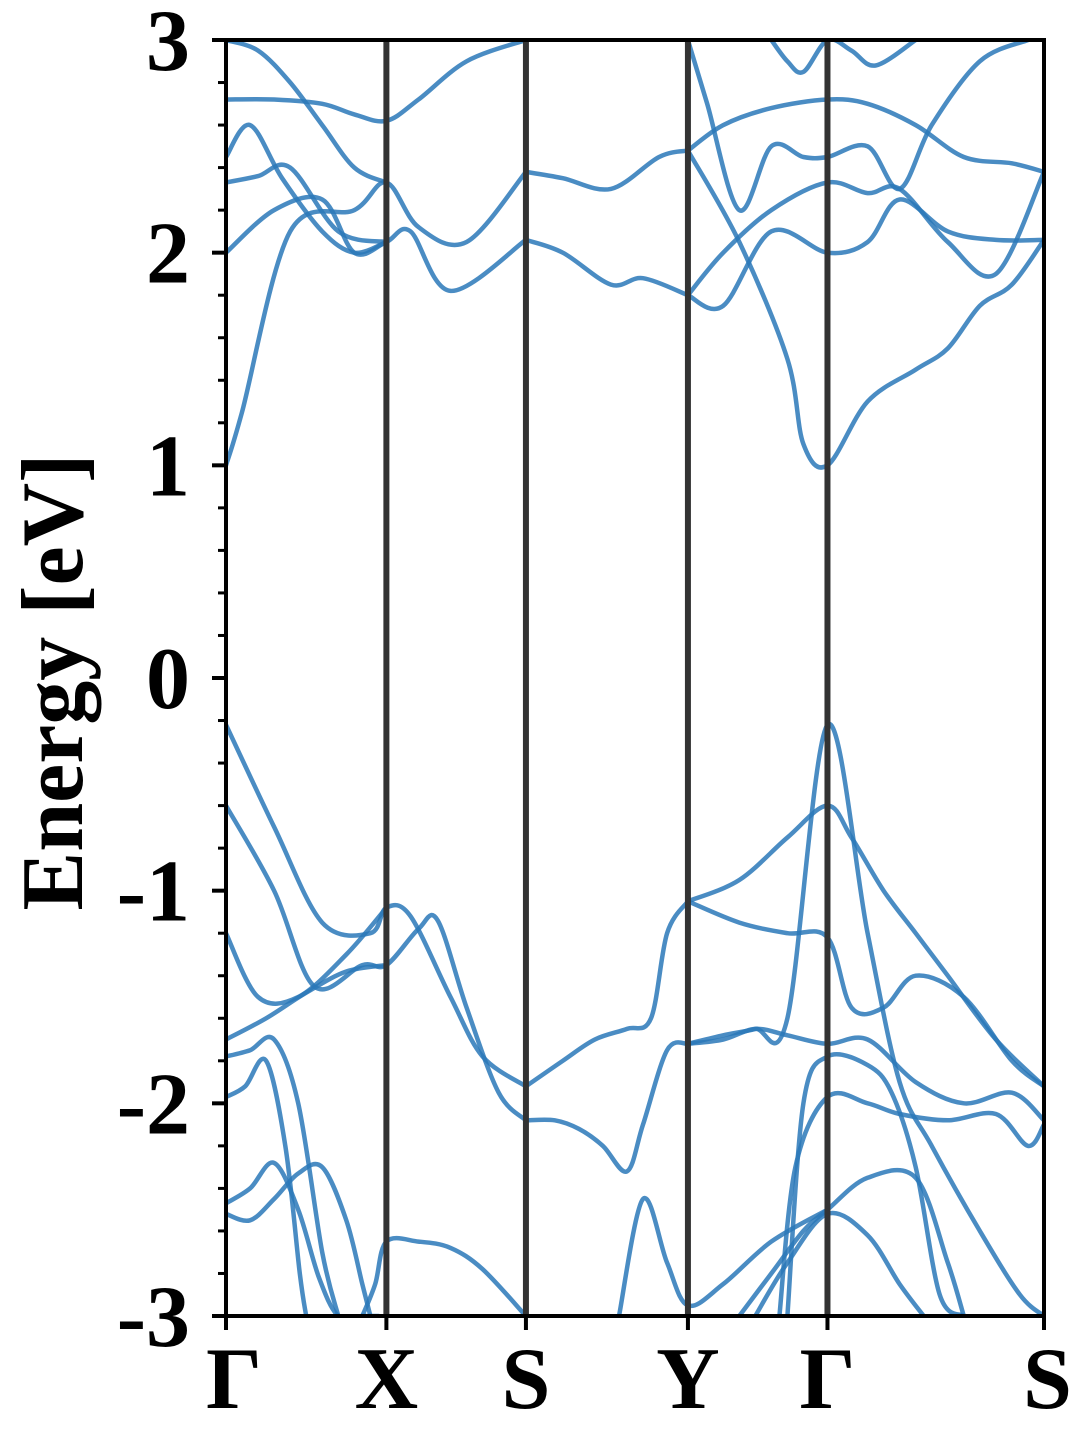  I want to click on y-tick-label-1: 3, so click(168, 45).